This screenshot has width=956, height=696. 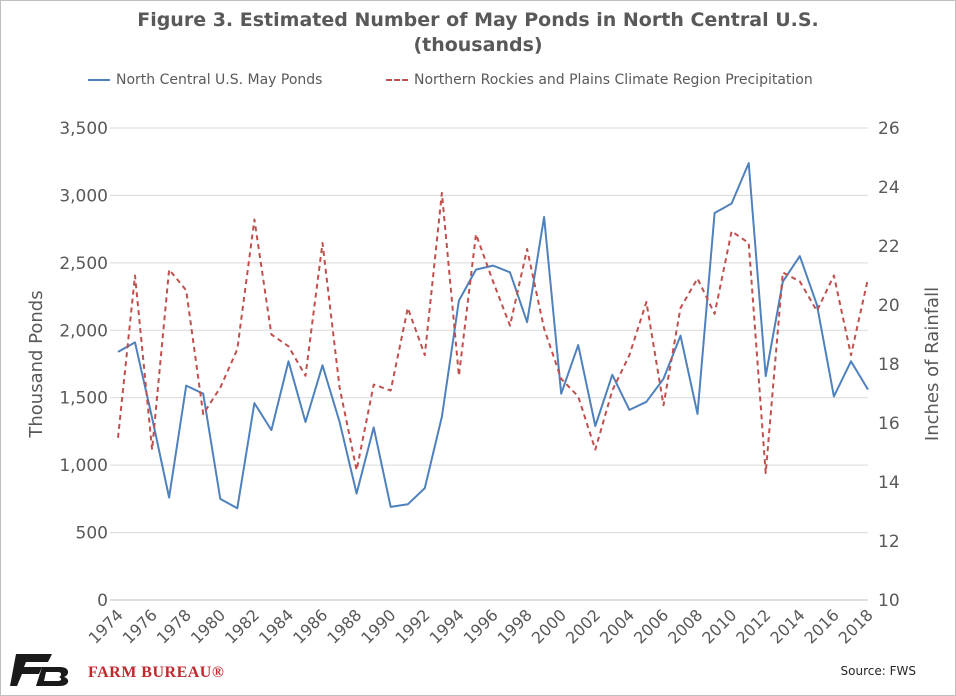 I want to click on x-tick-label: 2012, so click(x=753, y=626).